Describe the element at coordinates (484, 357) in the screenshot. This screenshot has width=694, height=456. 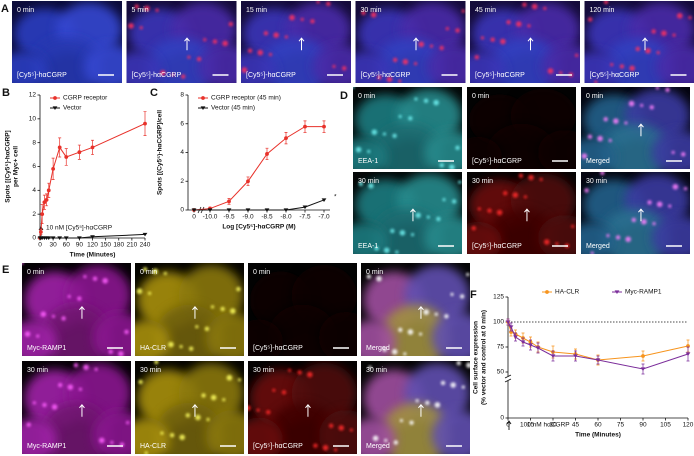
I see `y-axis-label: (% vector and control at 0 min)` at that location.